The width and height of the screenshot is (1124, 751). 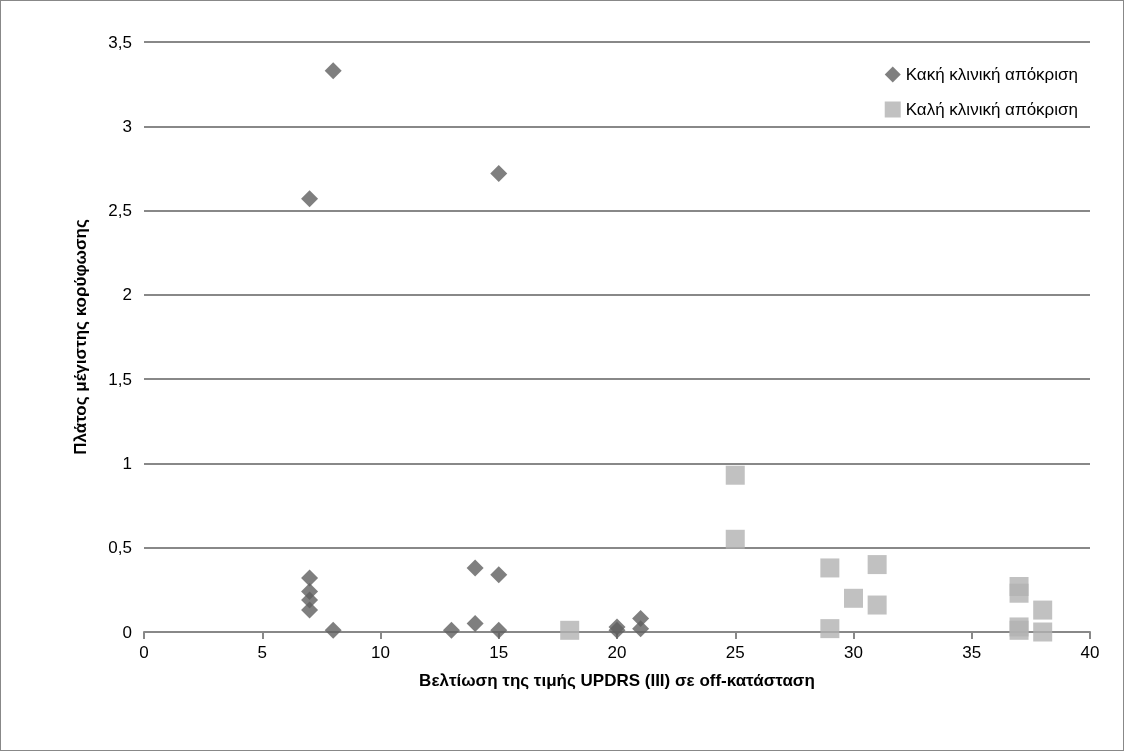 I want to click on x-tick-label: 25, so click(x=735, y=652).